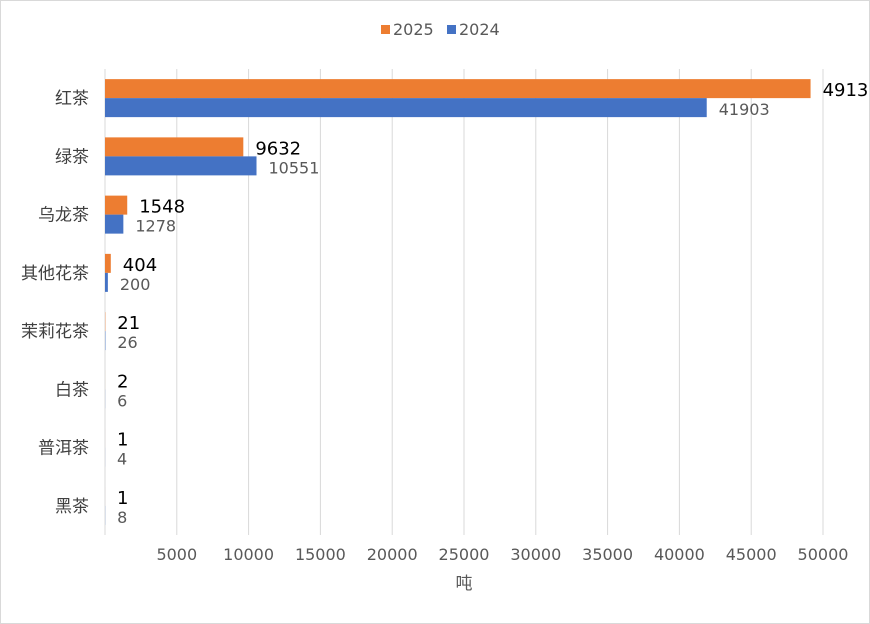 The height and width of the screenshot is (624, 870). I want to click on legend-label-2024: 2024, so click(479, 29).